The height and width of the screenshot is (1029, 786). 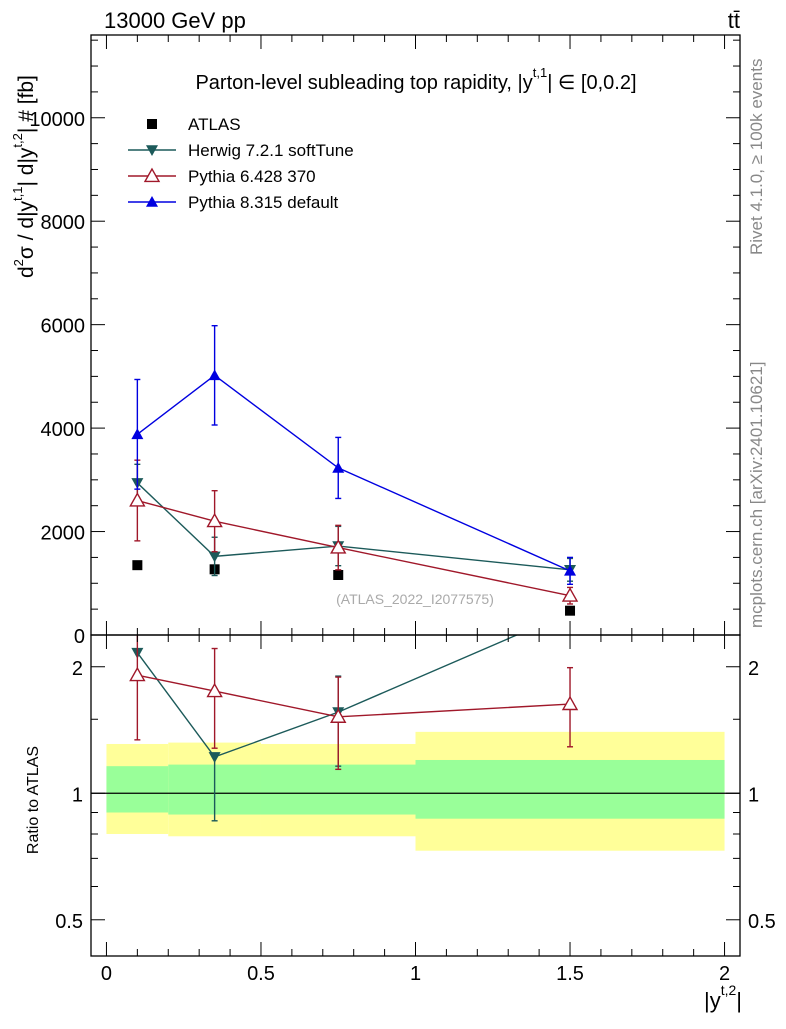 What do you see at coordinates (26, 166) in the screenshot?
I see `ylabel-mid: | d|y` at bounding box center [26, 166].